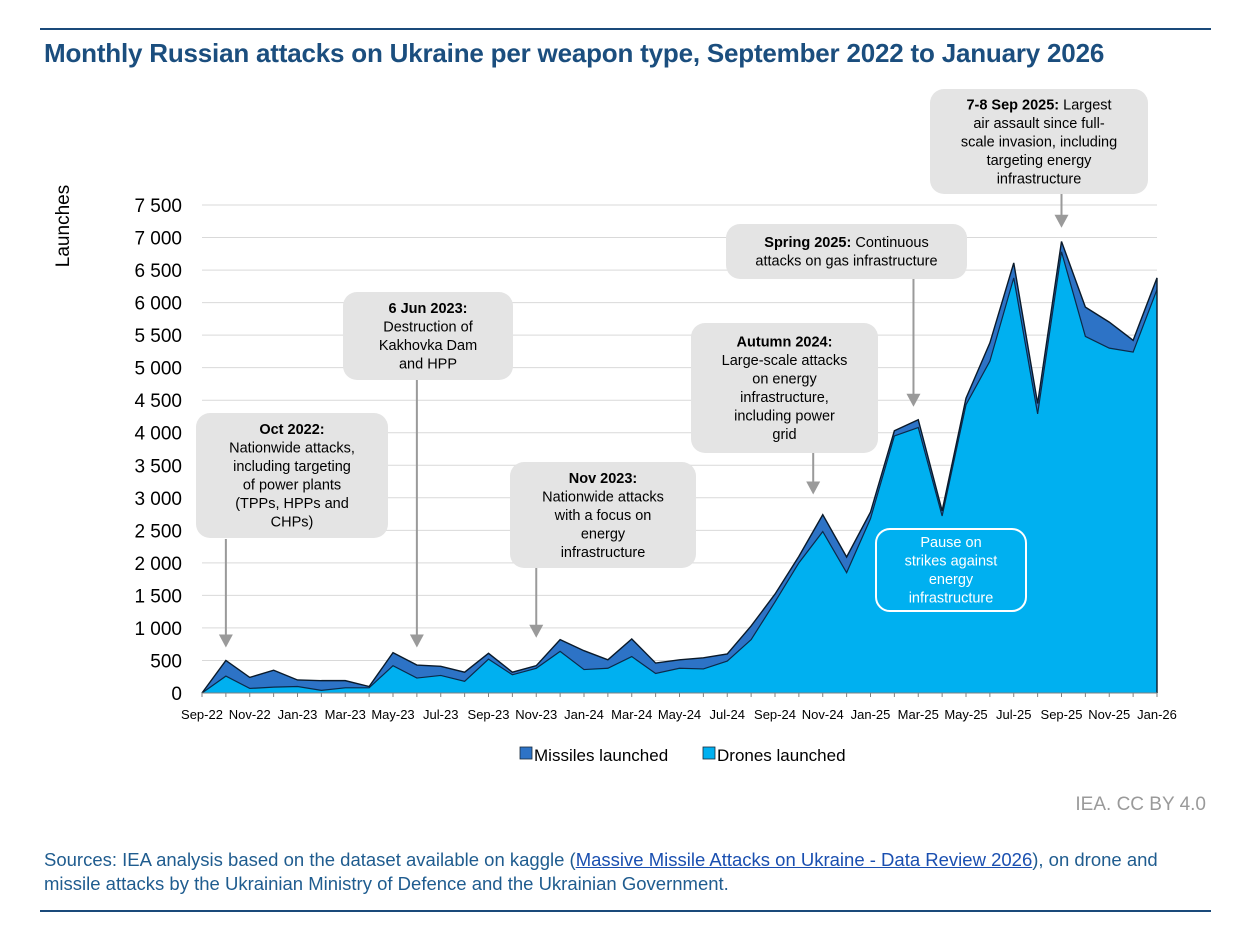 The width and height of the screenshot is (1236, 936). What do you see at coordinates (950, 543) in the screenshot?
I see `annotation-text: Pause on` at bounding box center [950, 543].